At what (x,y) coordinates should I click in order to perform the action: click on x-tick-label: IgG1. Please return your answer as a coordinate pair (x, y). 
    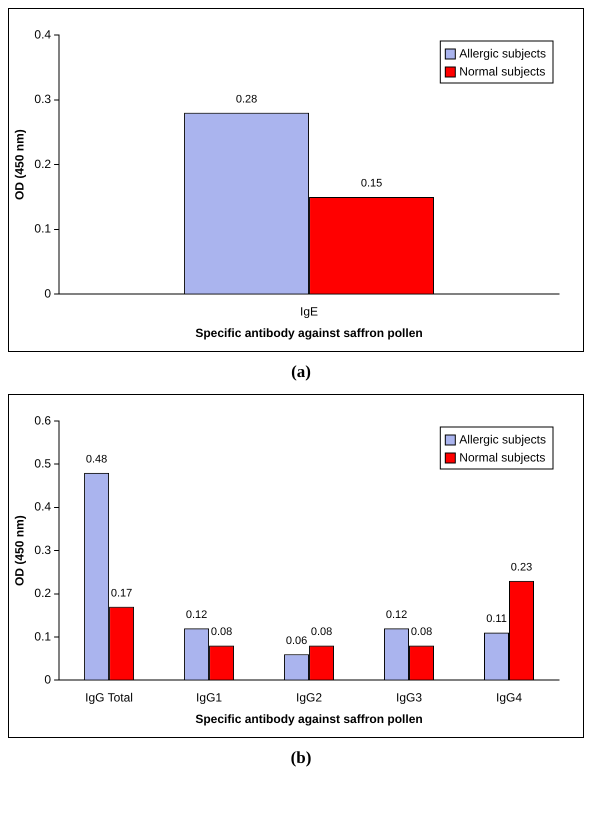
    Looking at the image, I should click on (209, 697).